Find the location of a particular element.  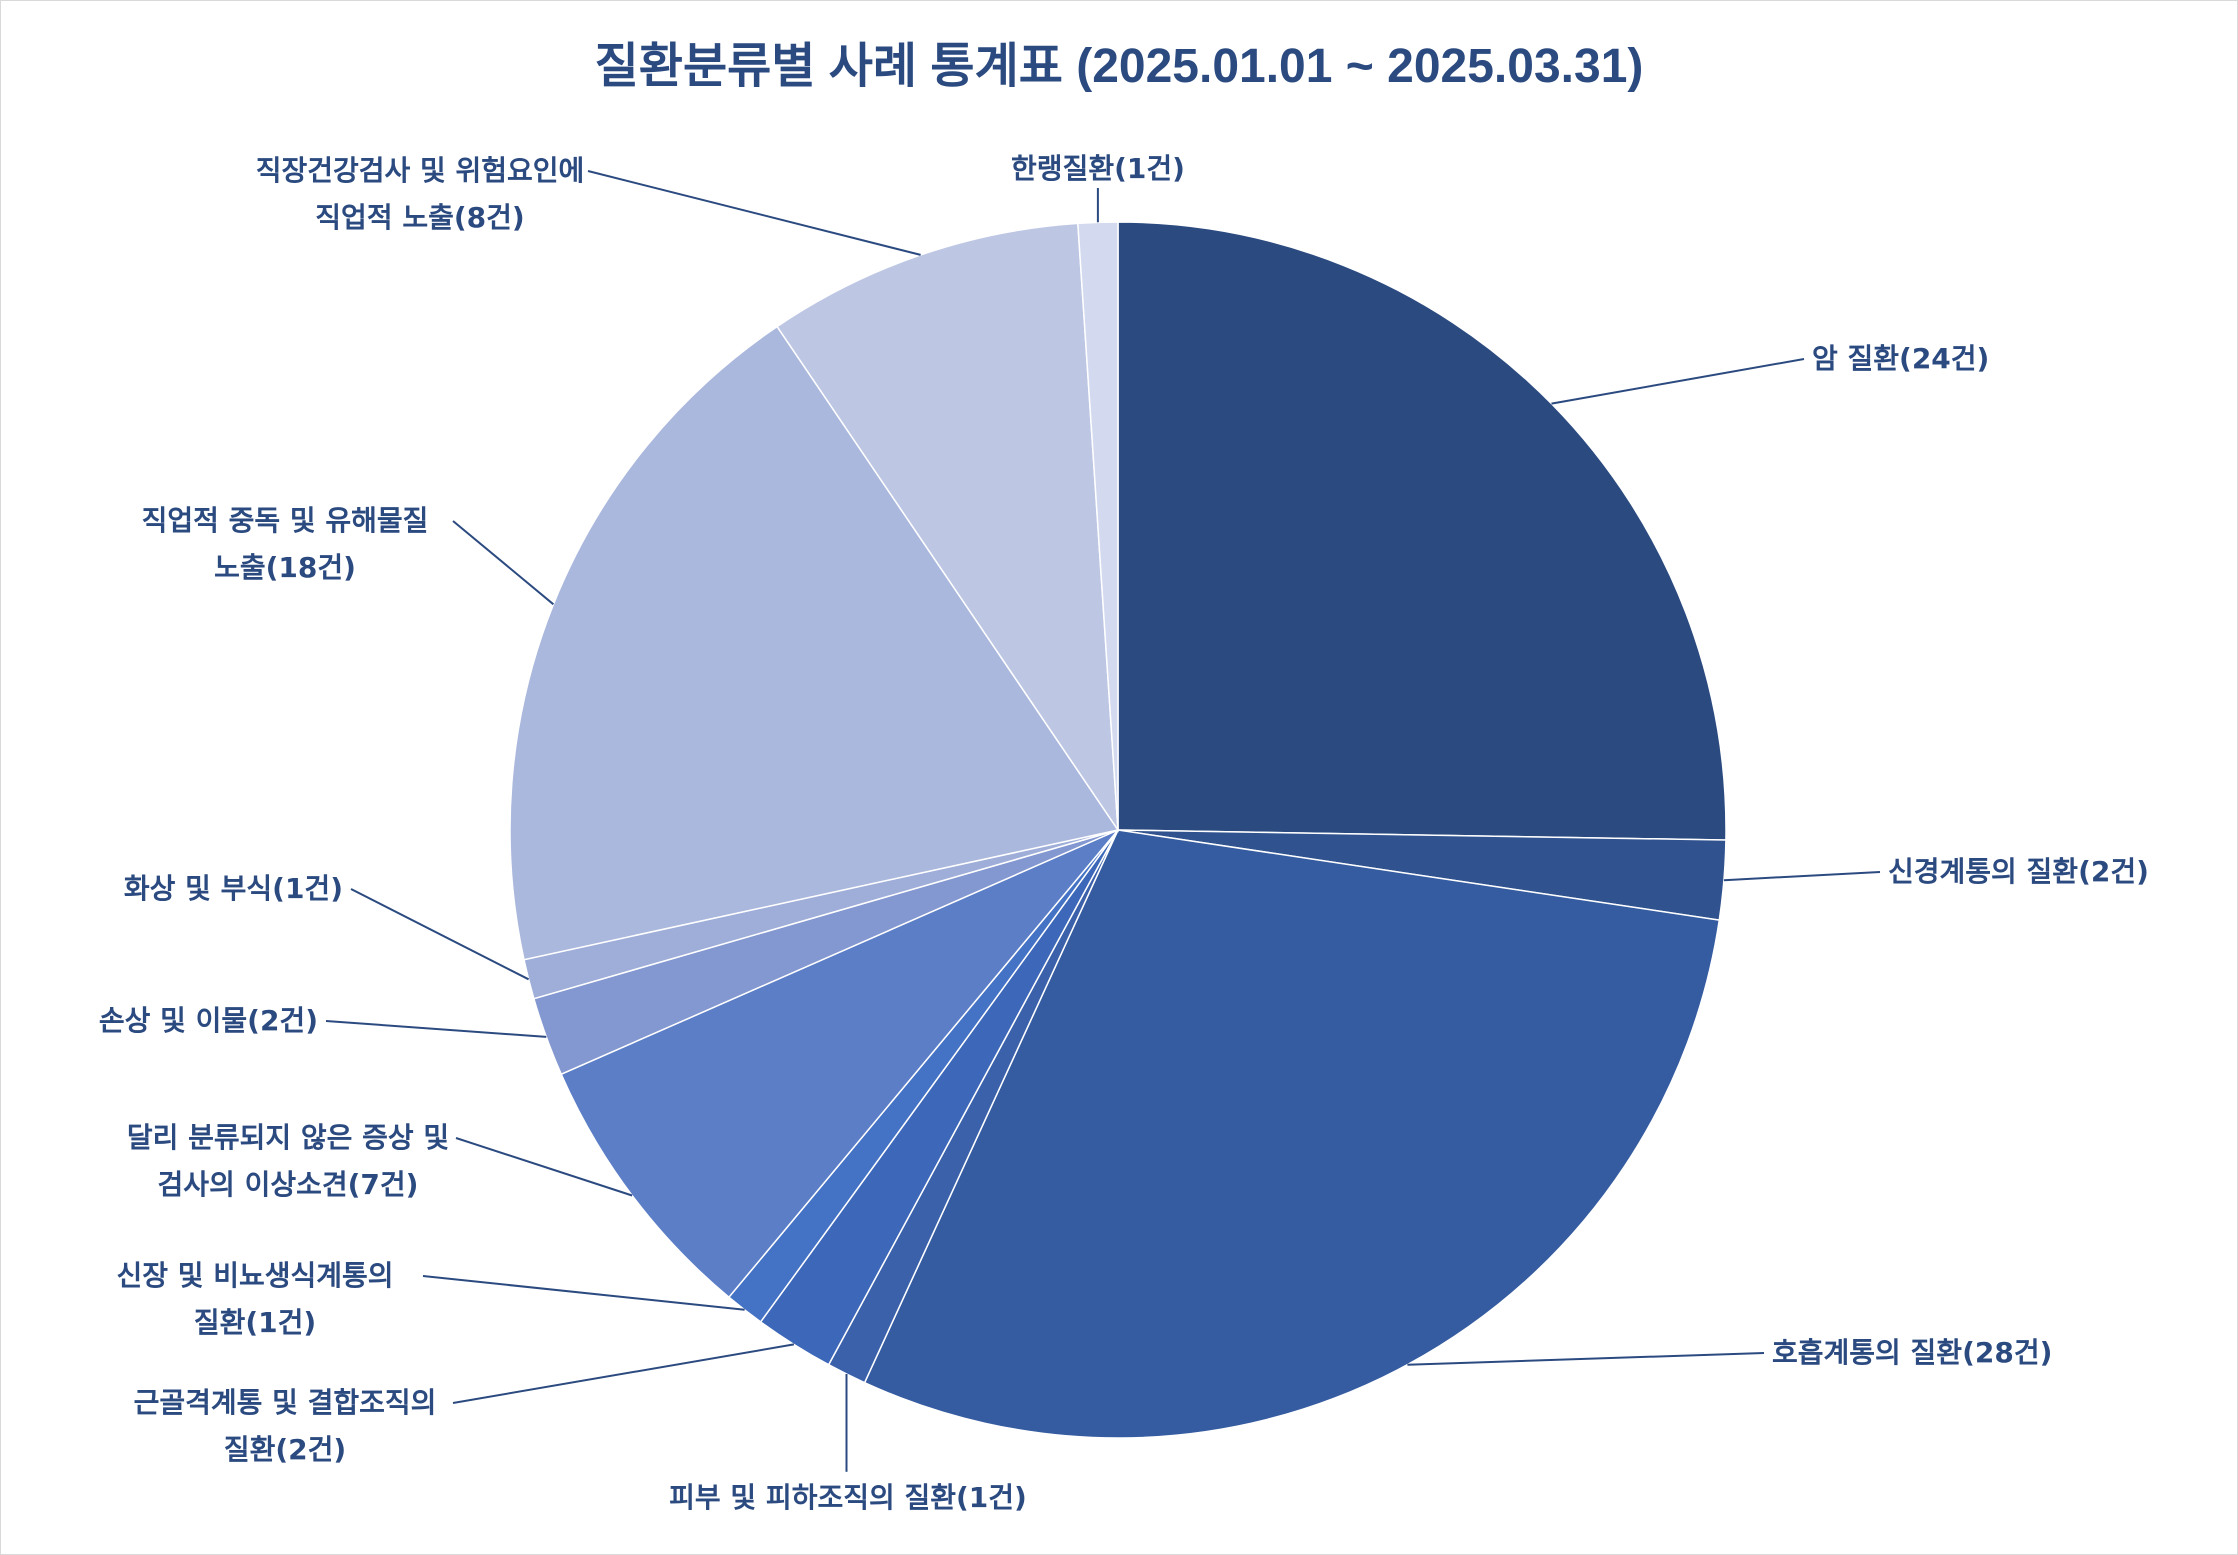

slice-label-line: 직업적 노출(8건) is located at coordinates (419, 217).